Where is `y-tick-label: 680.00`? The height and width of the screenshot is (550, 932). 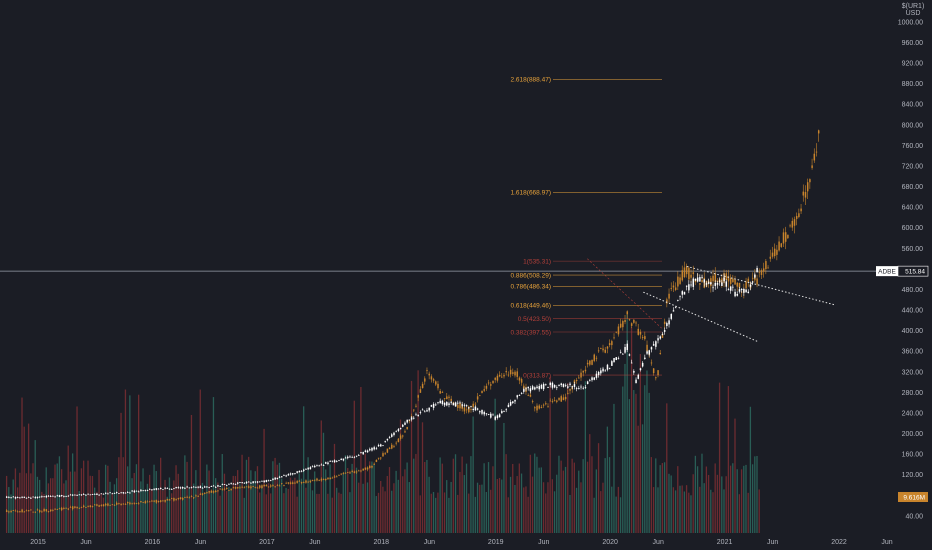 y-tick-label: 680.00 is located at coordinates (913, 187).